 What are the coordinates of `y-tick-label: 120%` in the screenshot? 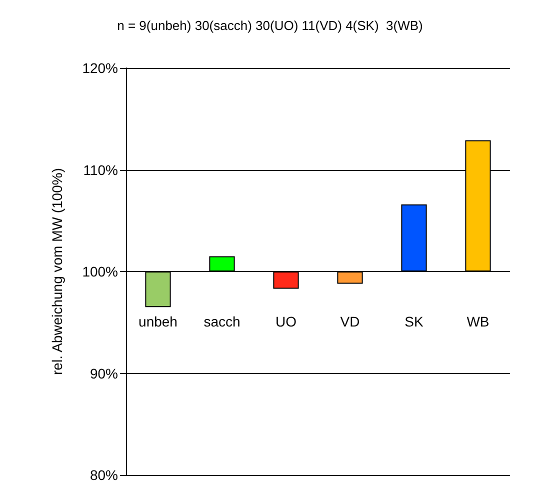 It's located at (100, 68).